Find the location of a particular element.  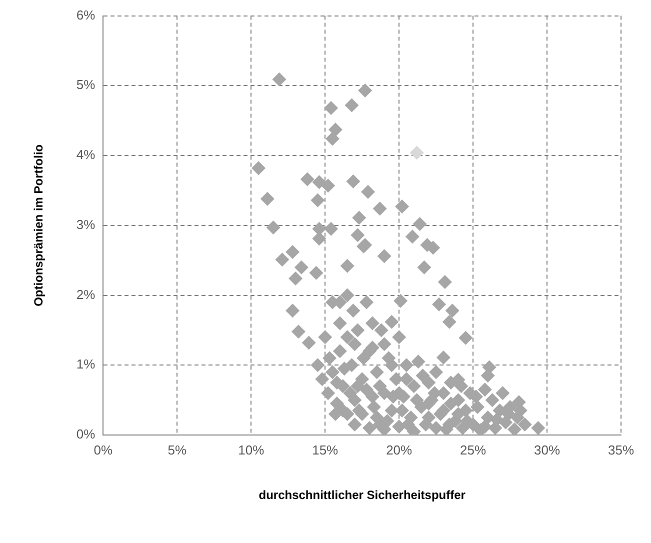

x-tick-label: 0% is located at coordinates (104, 450).